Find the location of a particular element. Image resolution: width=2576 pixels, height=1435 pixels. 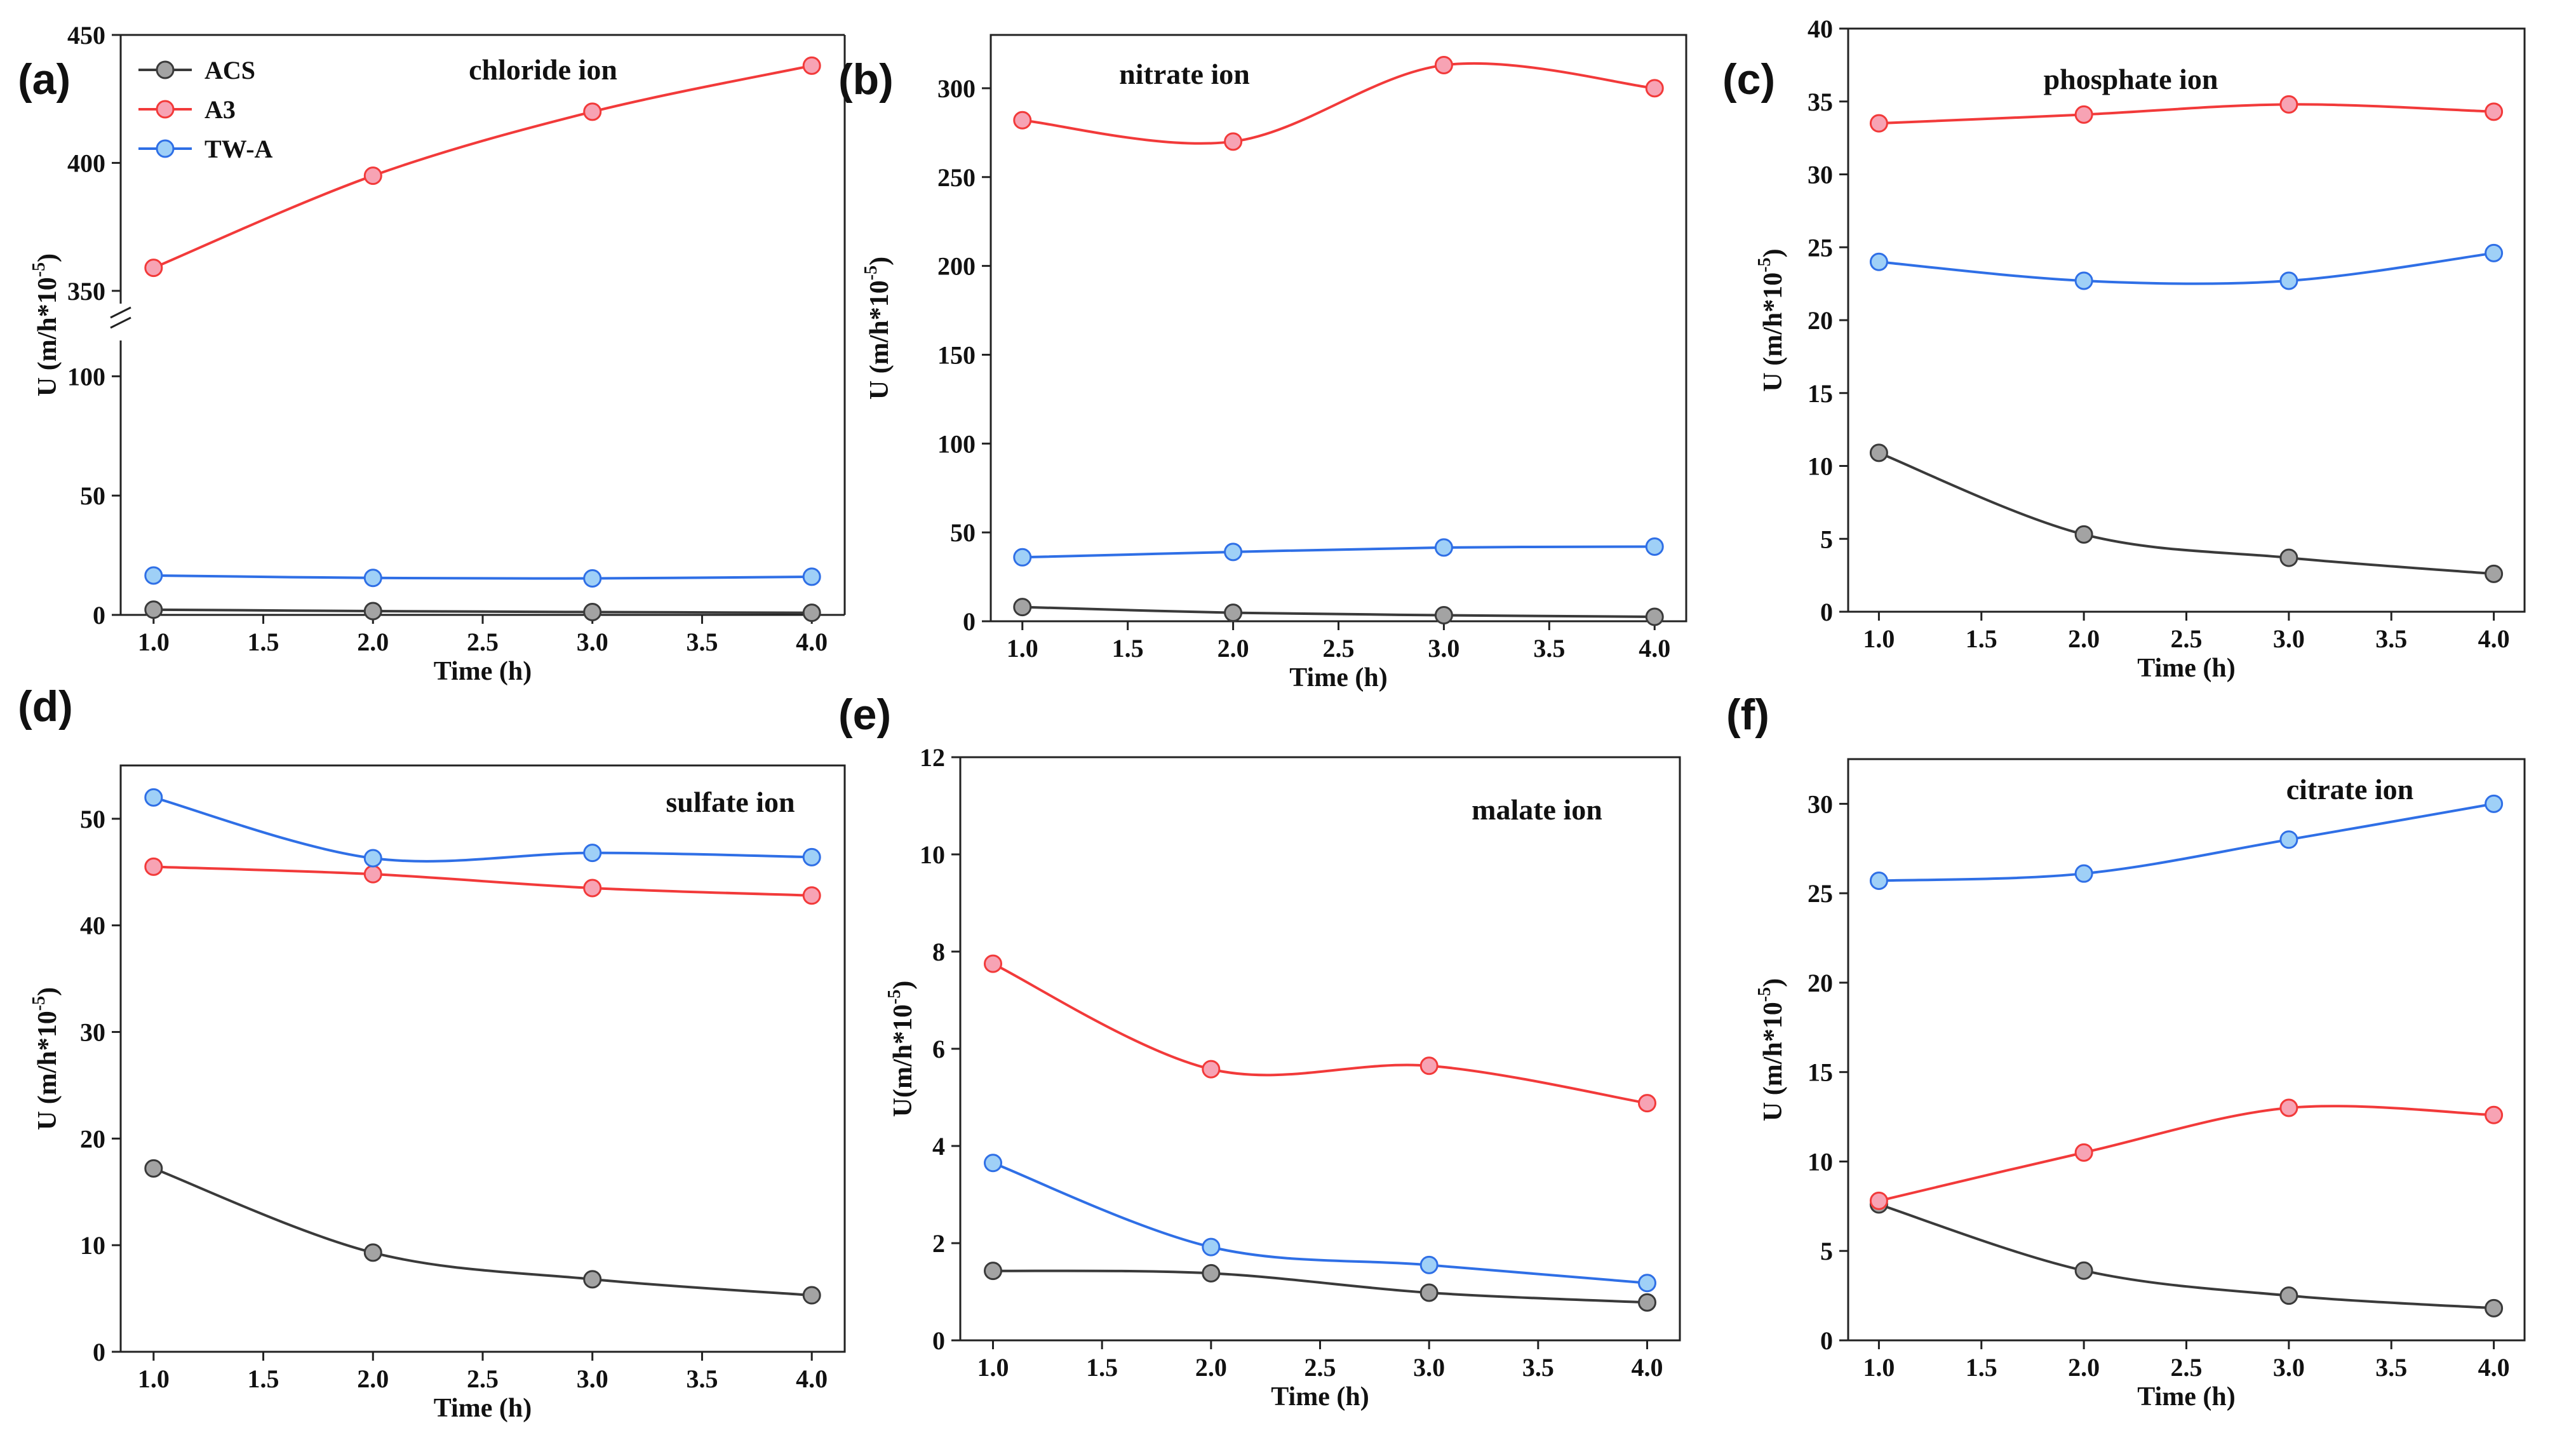

y-tick-label: 400 is located at coordinates (86, 163).